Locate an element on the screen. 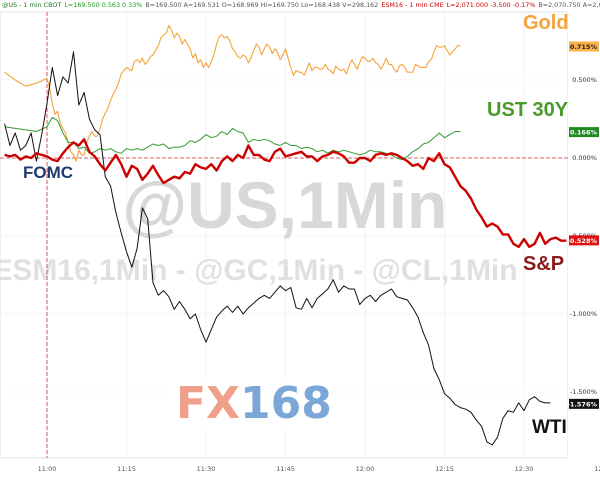  last-value-tag-text: 0.166% is located at coordinates (584, 133).